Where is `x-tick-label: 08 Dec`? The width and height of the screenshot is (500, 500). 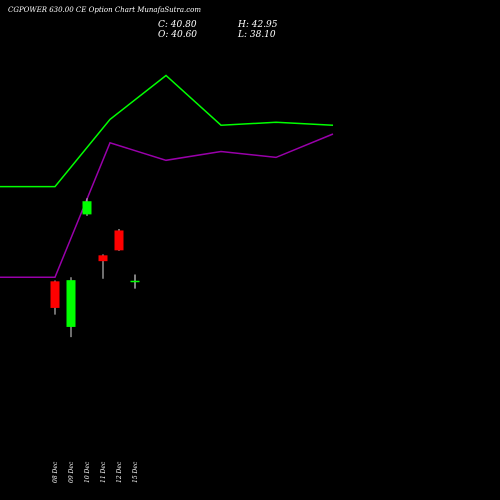
x-tick-label: 08 Dec is located at coordinates (55, 472).